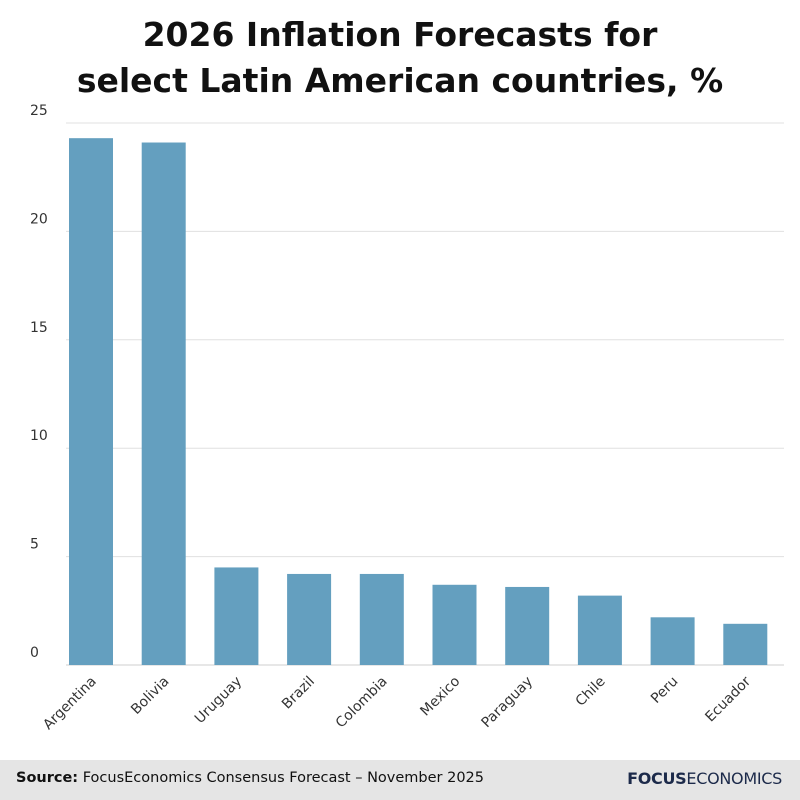 Image resolution: width=800 pixels, height=800 pixels. Describe the element at coordinates (39, 436) in the screenshot. I see `y-tick-label: 10` at that location.